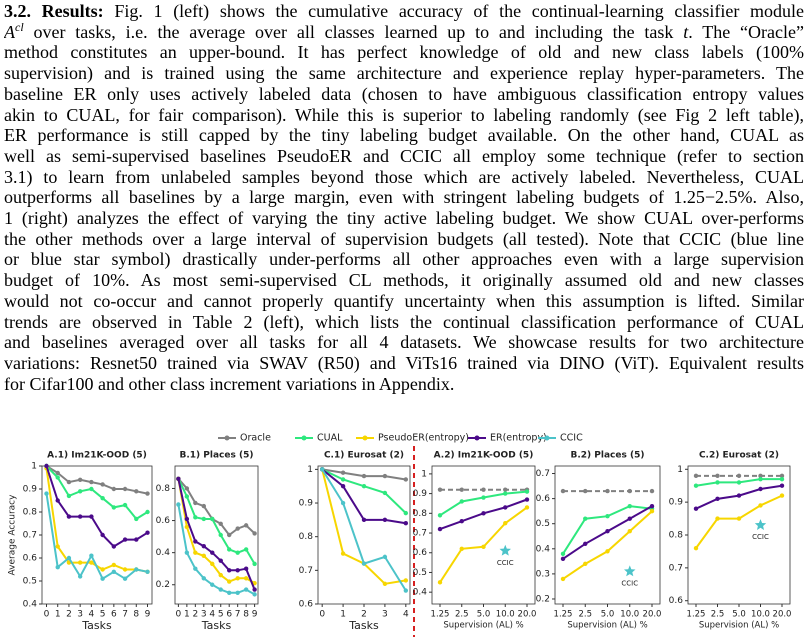  Describe the element at coordinates (484, 456) in the screenshot. I see `chart-title: A.2) Im21K-OOD (5)` at that location.